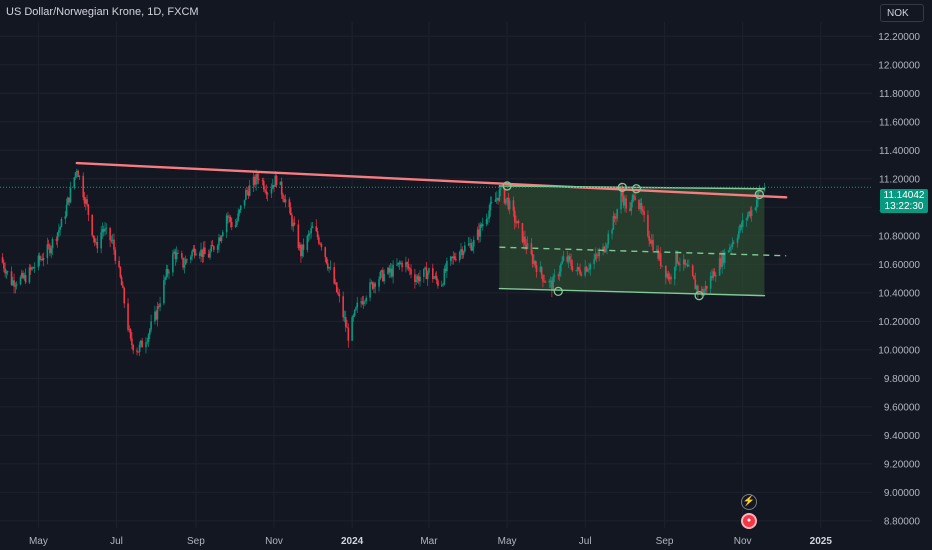 This screenshot has width=932, height=550. Describe the element at coordinates (899, 122) in the screenshot. I see `y-tick-label: 11.60000` at that location.